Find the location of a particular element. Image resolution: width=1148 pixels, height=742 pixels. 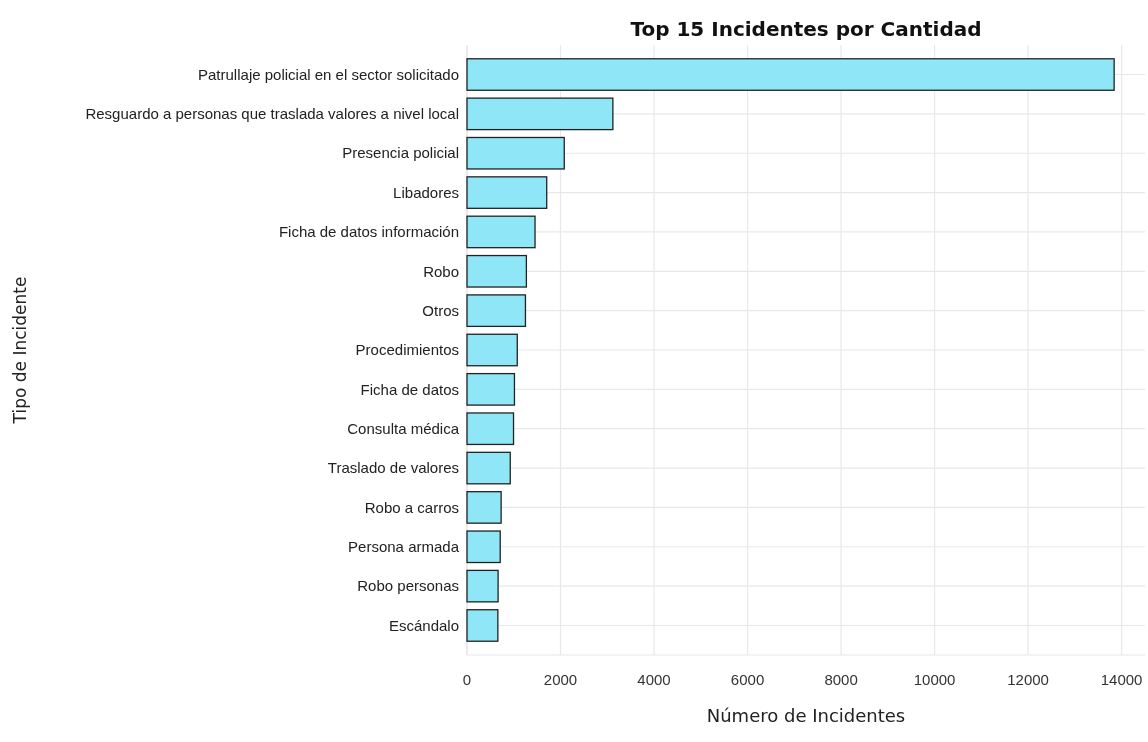

y-tick-label: Escándalo is located at coordinates (423, 625).